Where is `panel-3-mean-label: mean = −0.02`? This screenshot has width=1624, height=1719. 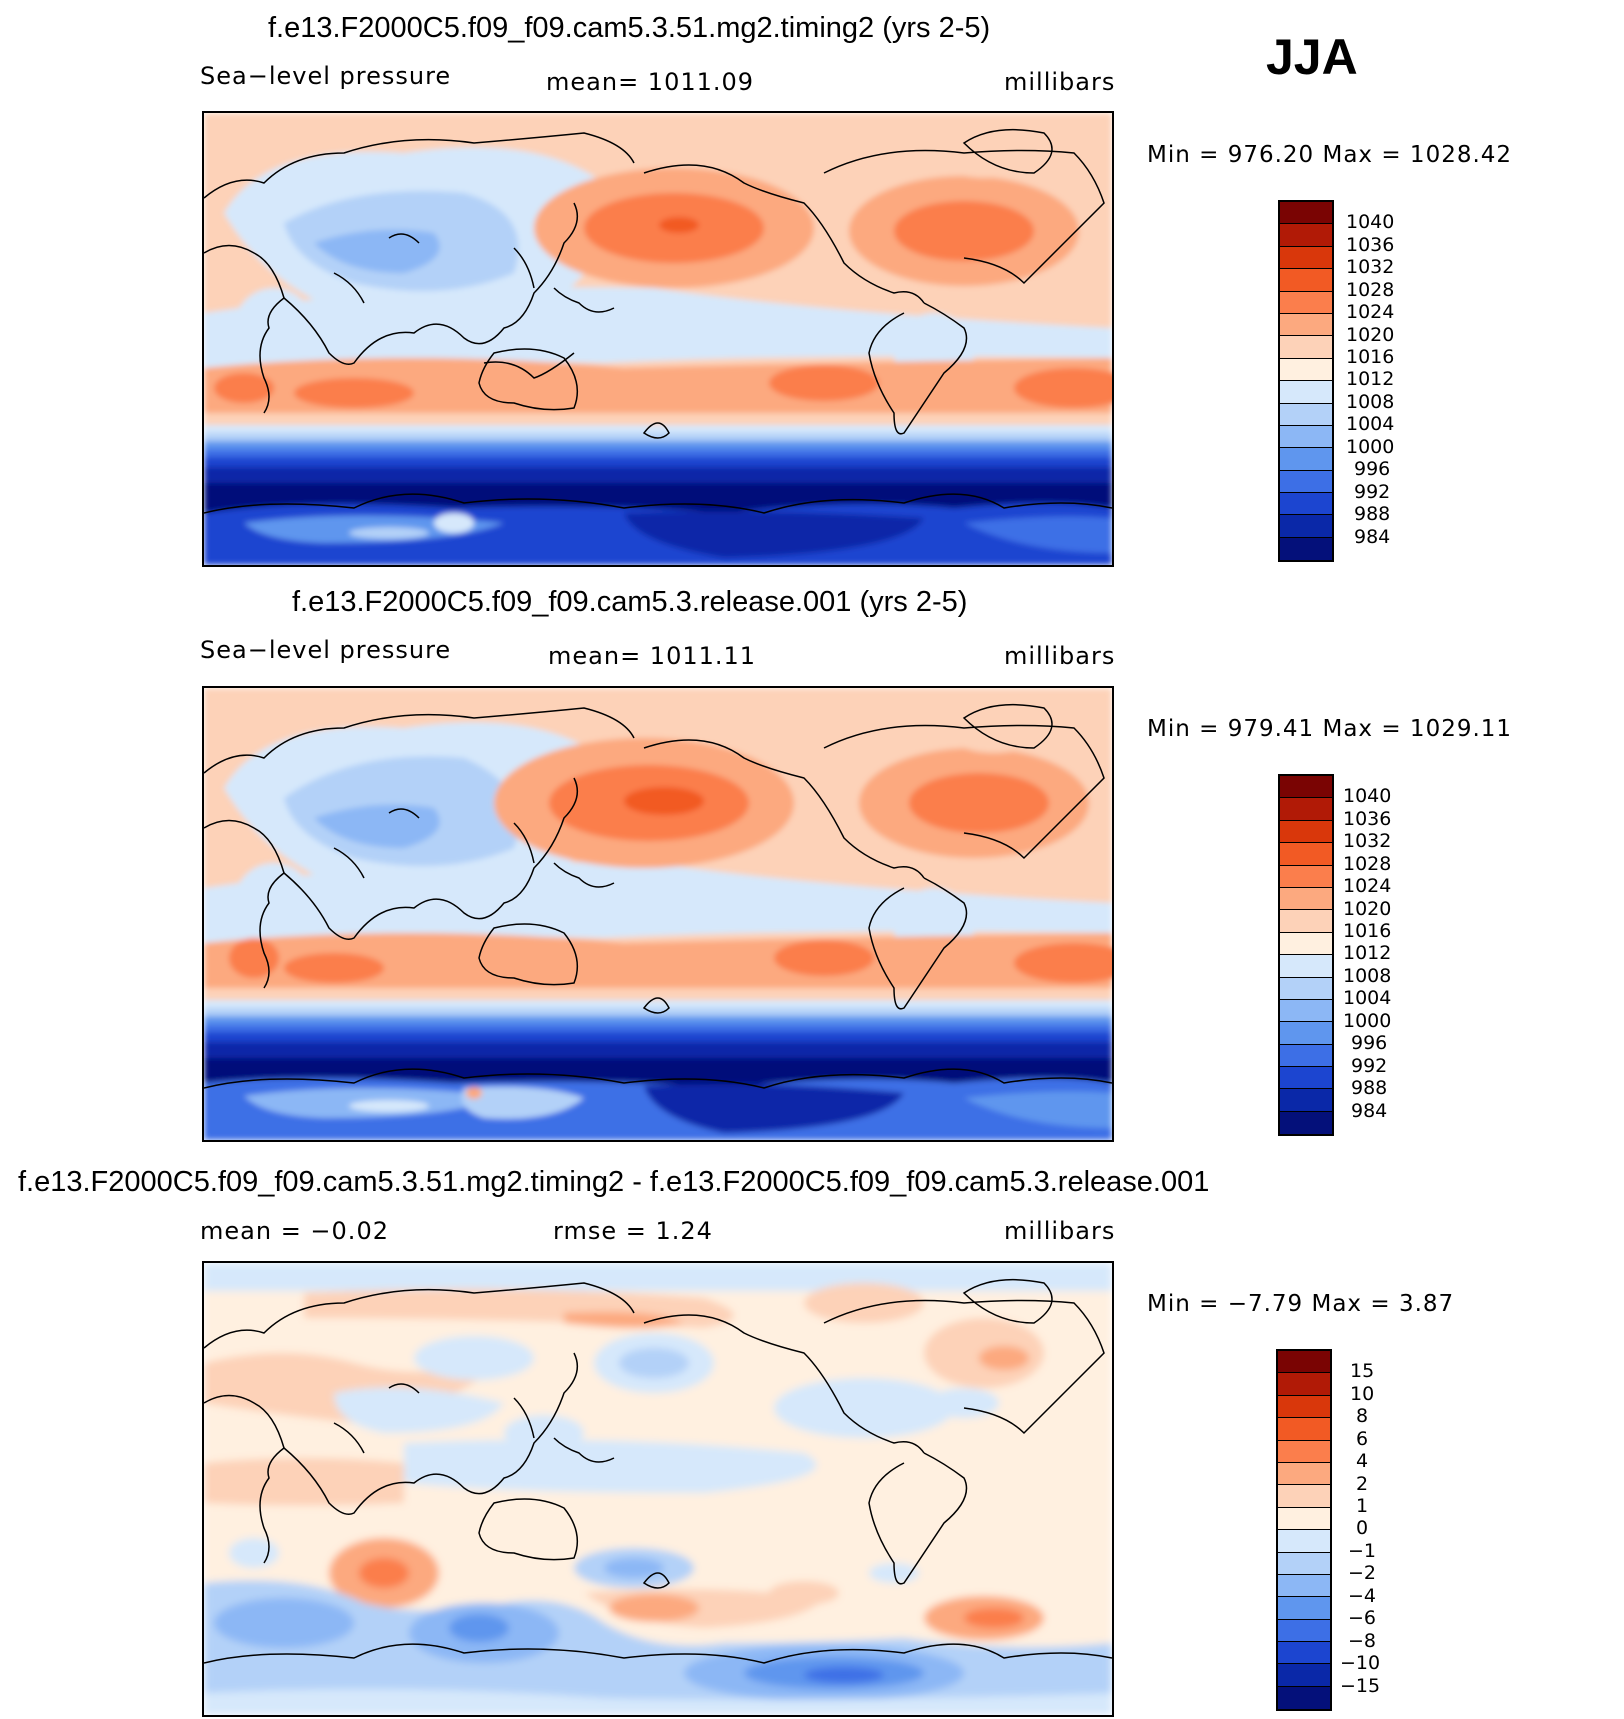
panel-3-mean-label: mean = −0.02 is located at coordinates (294, 1231).